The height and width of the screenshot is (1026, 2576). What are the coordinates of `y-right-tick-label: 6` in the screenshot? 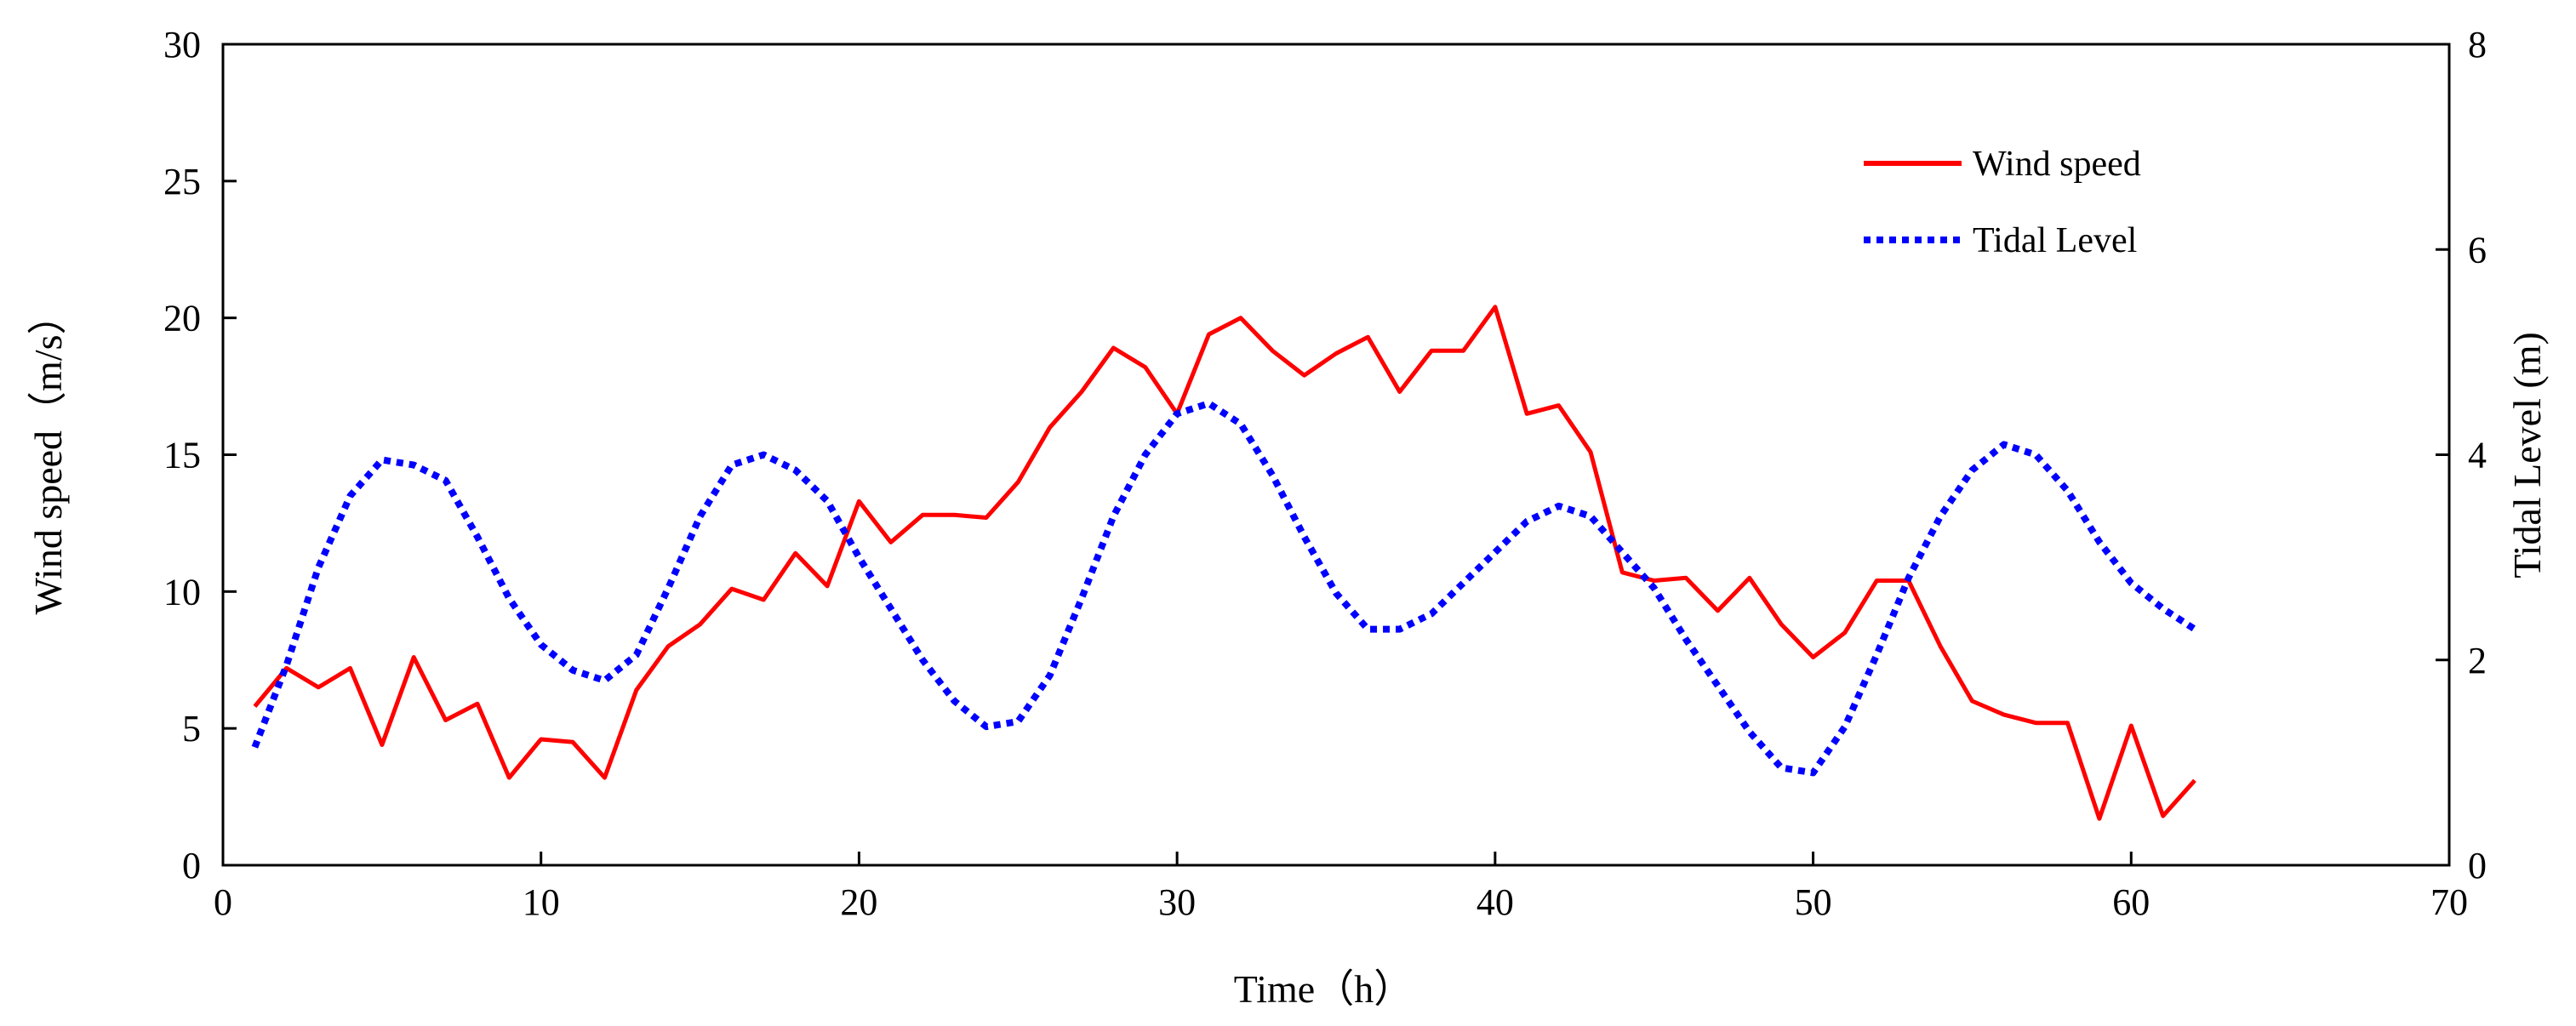 It's located at (2477, 250).